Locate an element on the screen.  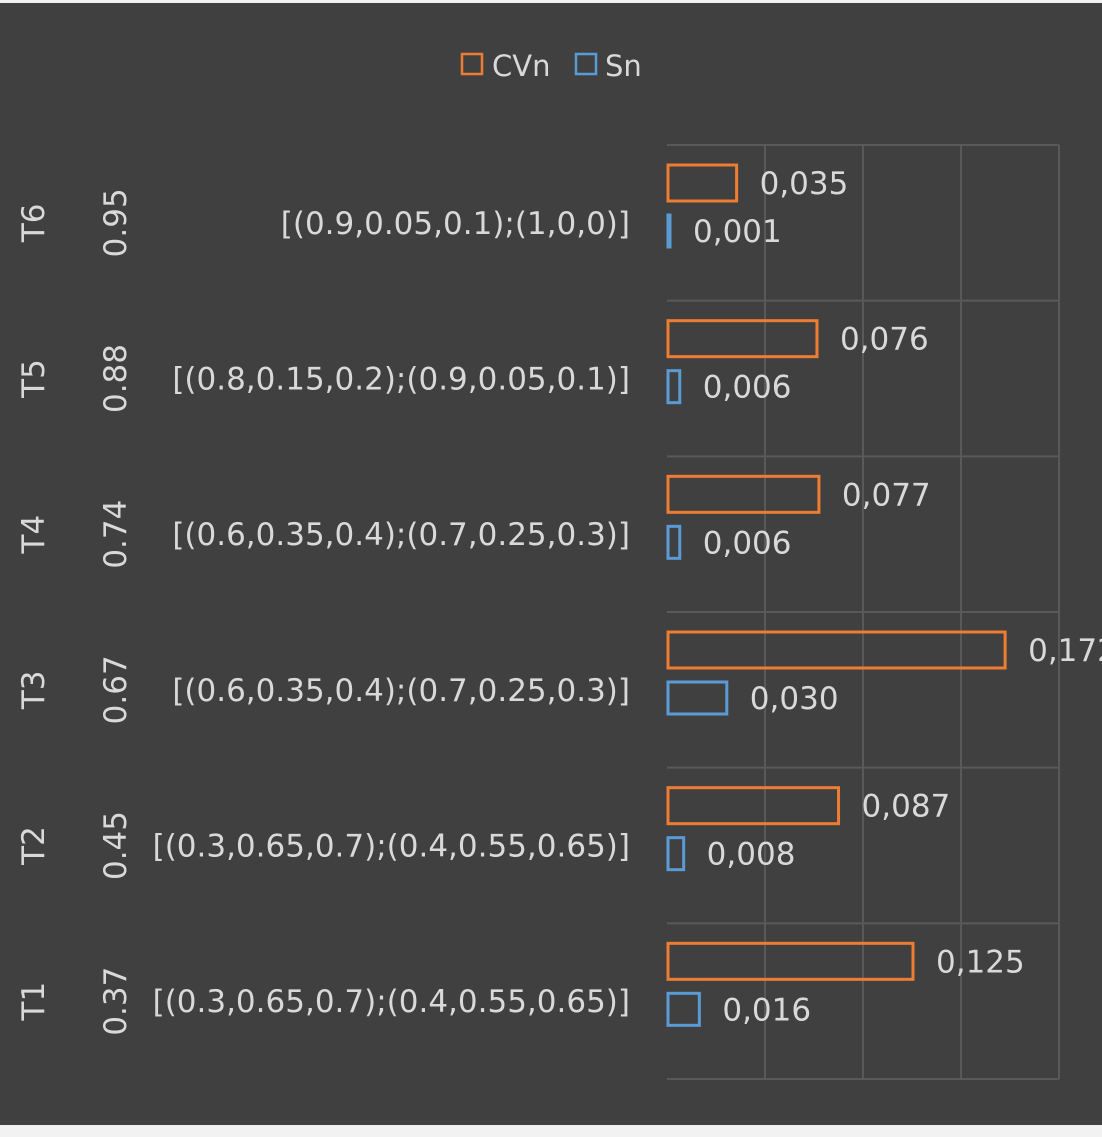
category-score-label: 0.67 is located at coordinates (116, 689).